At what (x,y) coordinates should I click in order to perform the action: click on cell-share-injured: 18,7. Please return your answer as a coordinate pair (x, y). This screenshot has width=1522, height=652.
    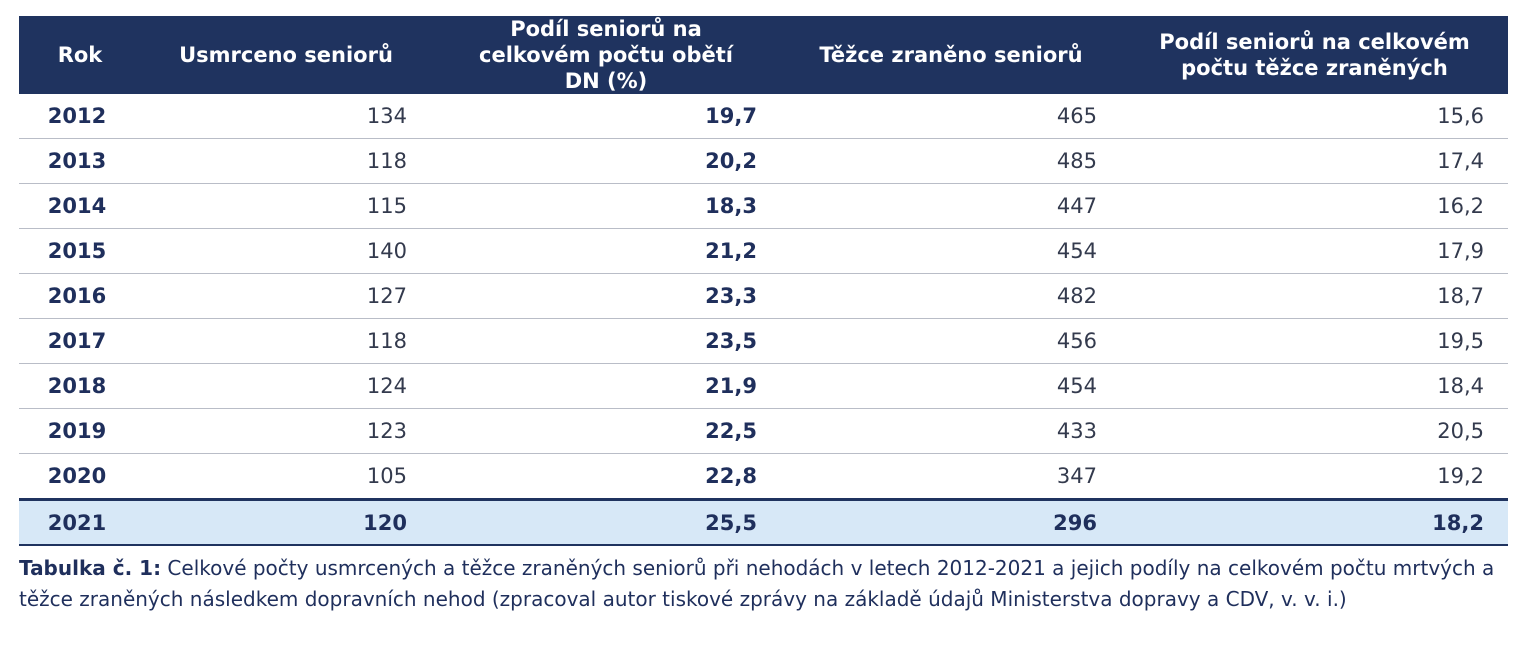
    Looking at the image, I should click on (1314, 296).